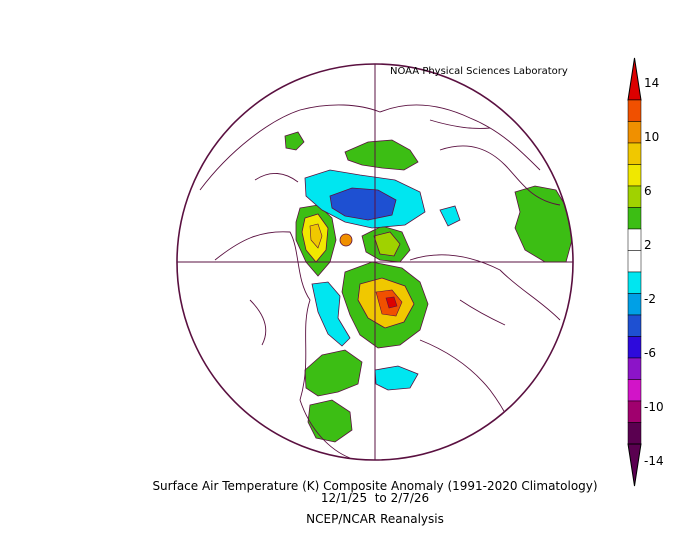 The height and width of the screenshot is (542, 700). What do you see at coordinates (294, 141) in the screenshot?
I see `warm-region-caribbean` at bounding box center [294, 141].